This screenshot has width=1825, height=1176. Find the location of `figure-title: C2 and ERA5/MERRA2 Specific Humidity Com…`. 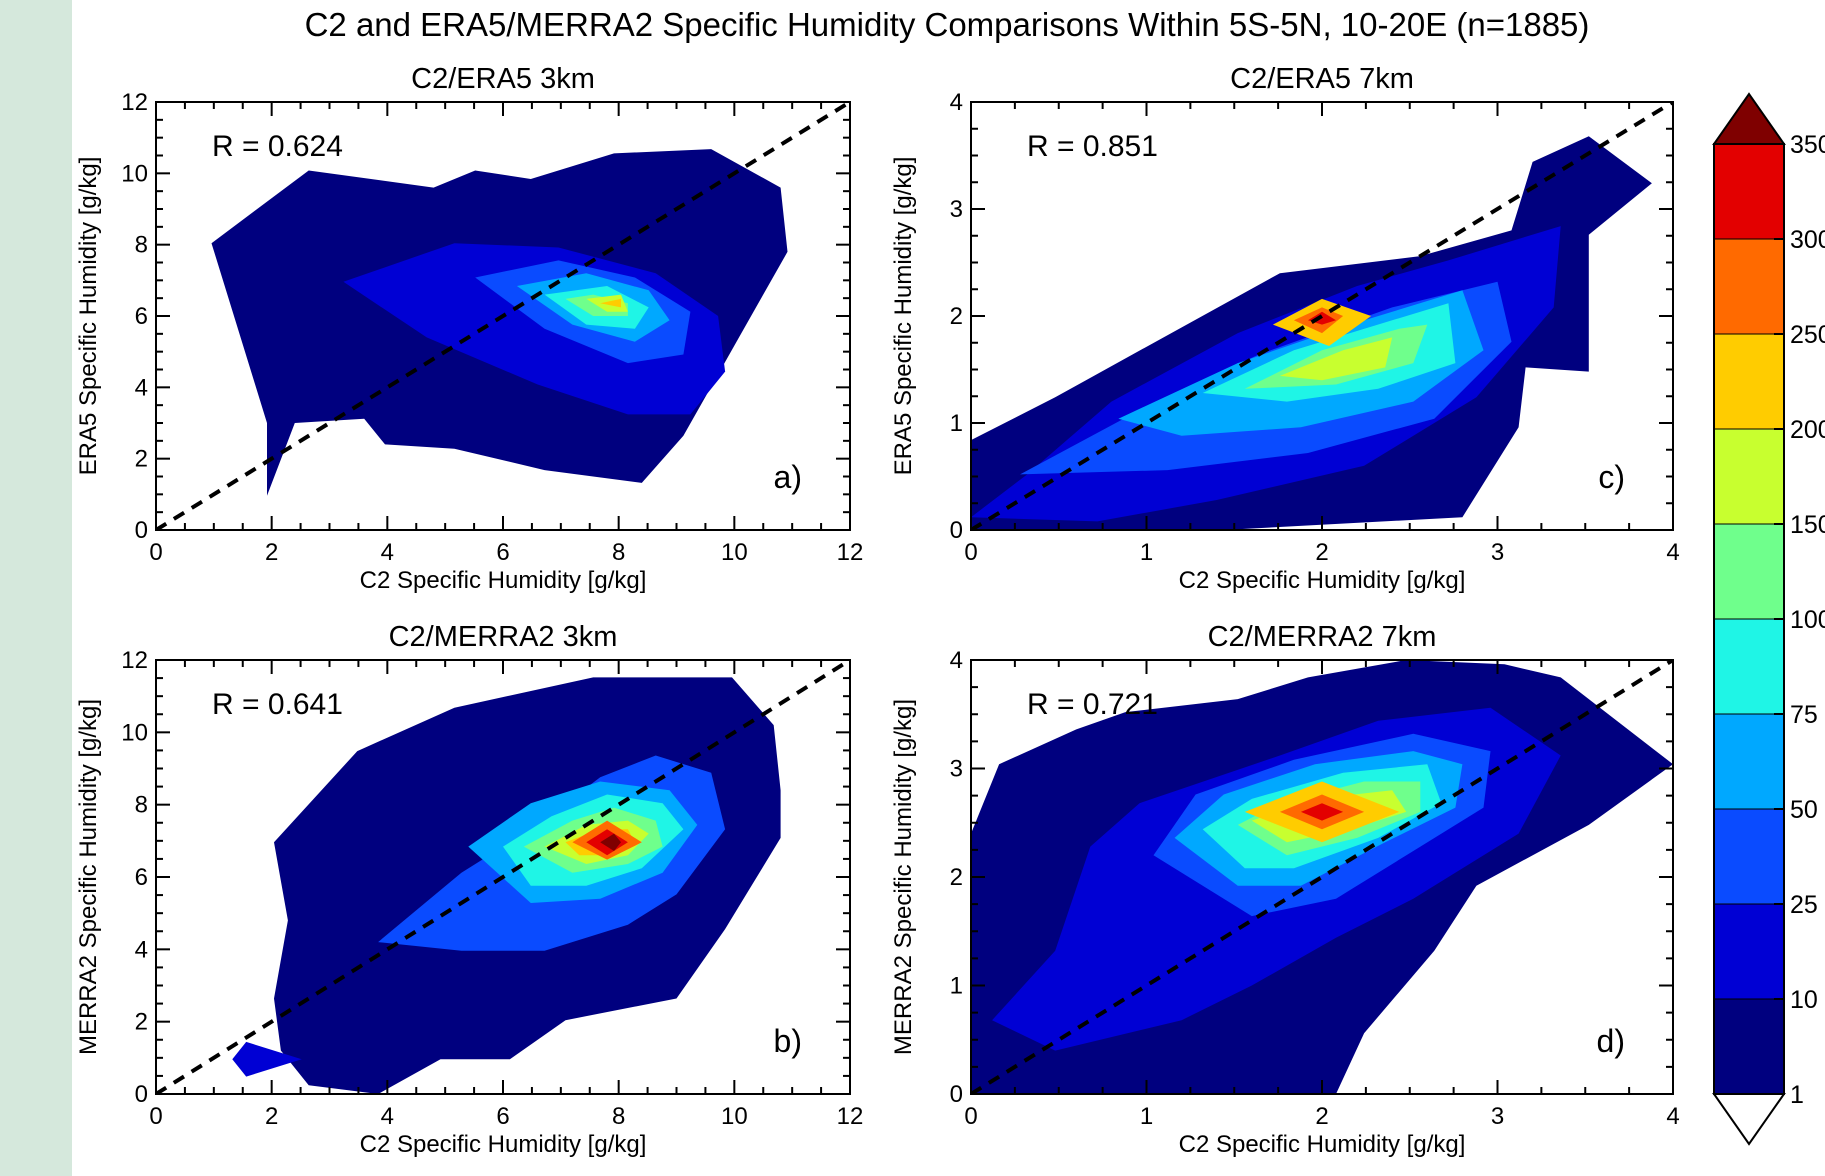

figure-title: C2 and ERA5/MERRA2 Specific Humidity Com… is located at coordinates (947, 24).